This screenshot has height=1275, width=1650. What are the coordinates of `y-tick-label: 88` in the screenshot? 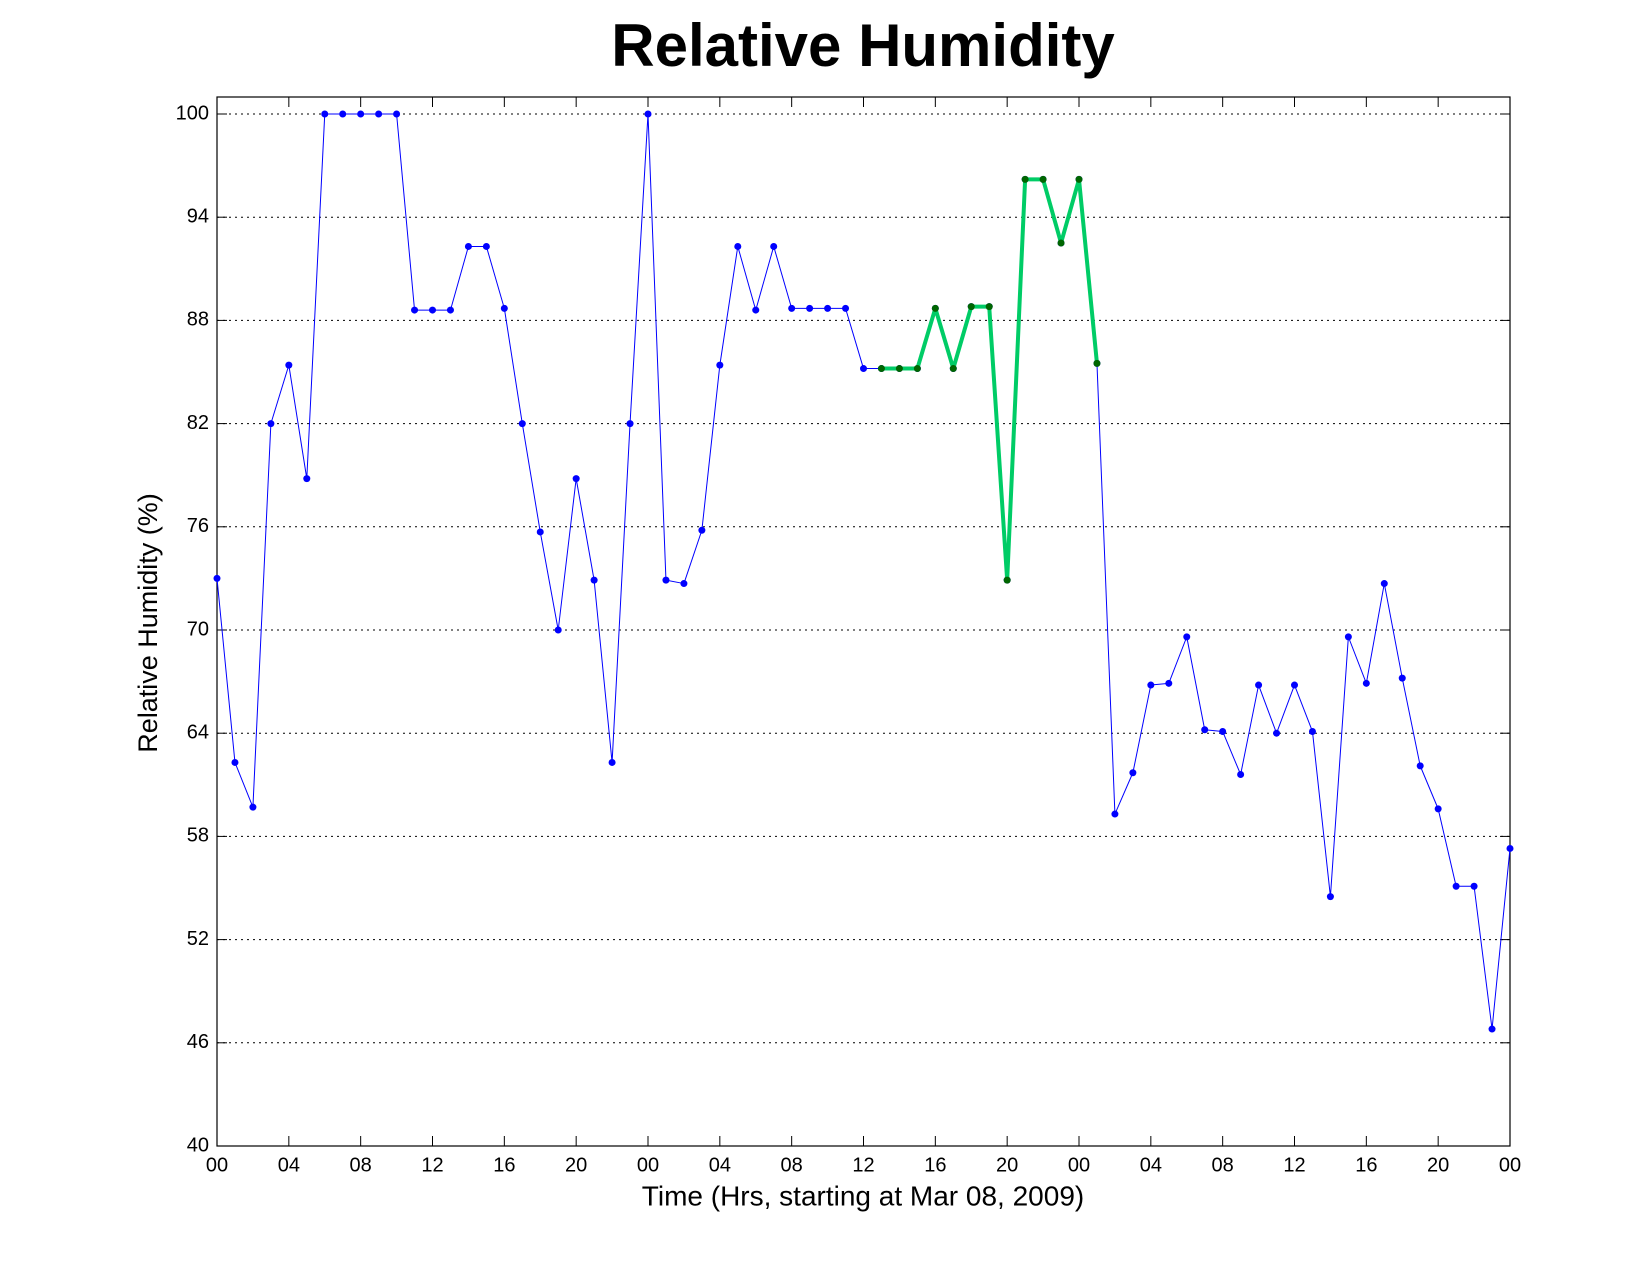 It's located at (198, 320).